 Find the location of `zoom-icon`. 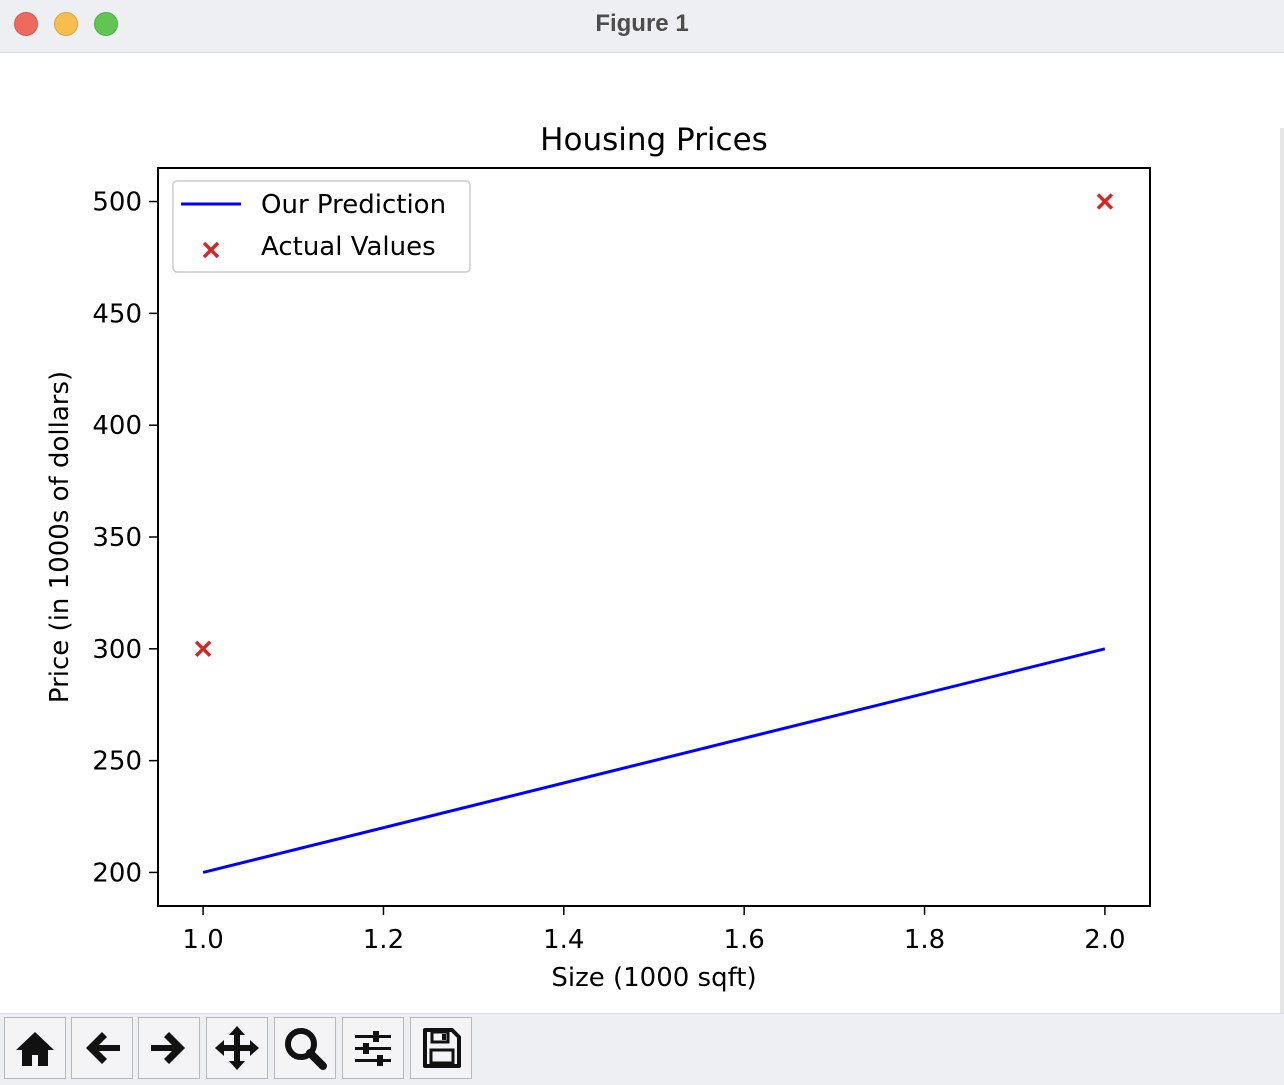

zoom-icon is located at coordinates (306, 1049).